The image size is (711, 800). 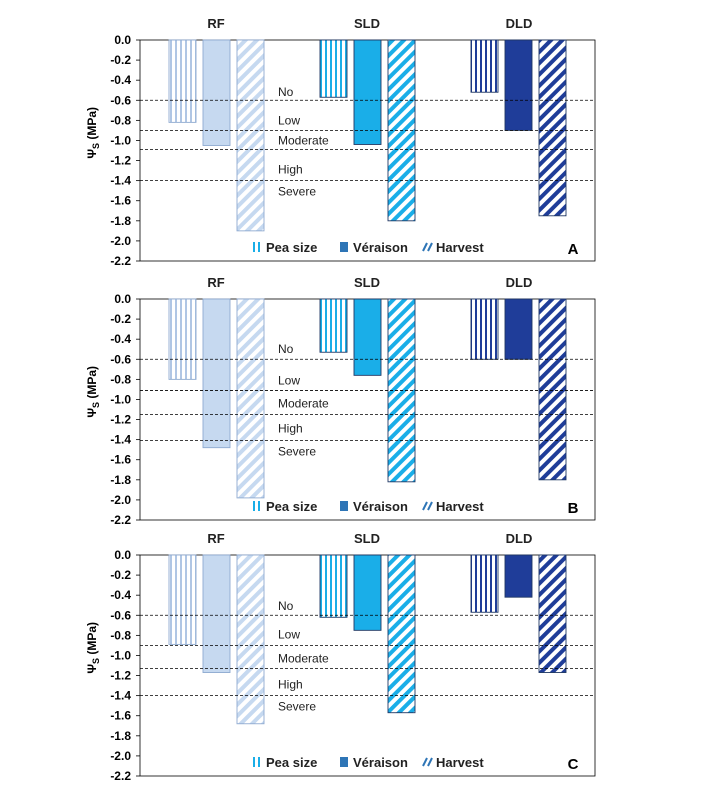 What do you see at coordinates (122, 555) in the screenshot?
I see `y-tick-label: 0.0` at bounding box center [122, 555].